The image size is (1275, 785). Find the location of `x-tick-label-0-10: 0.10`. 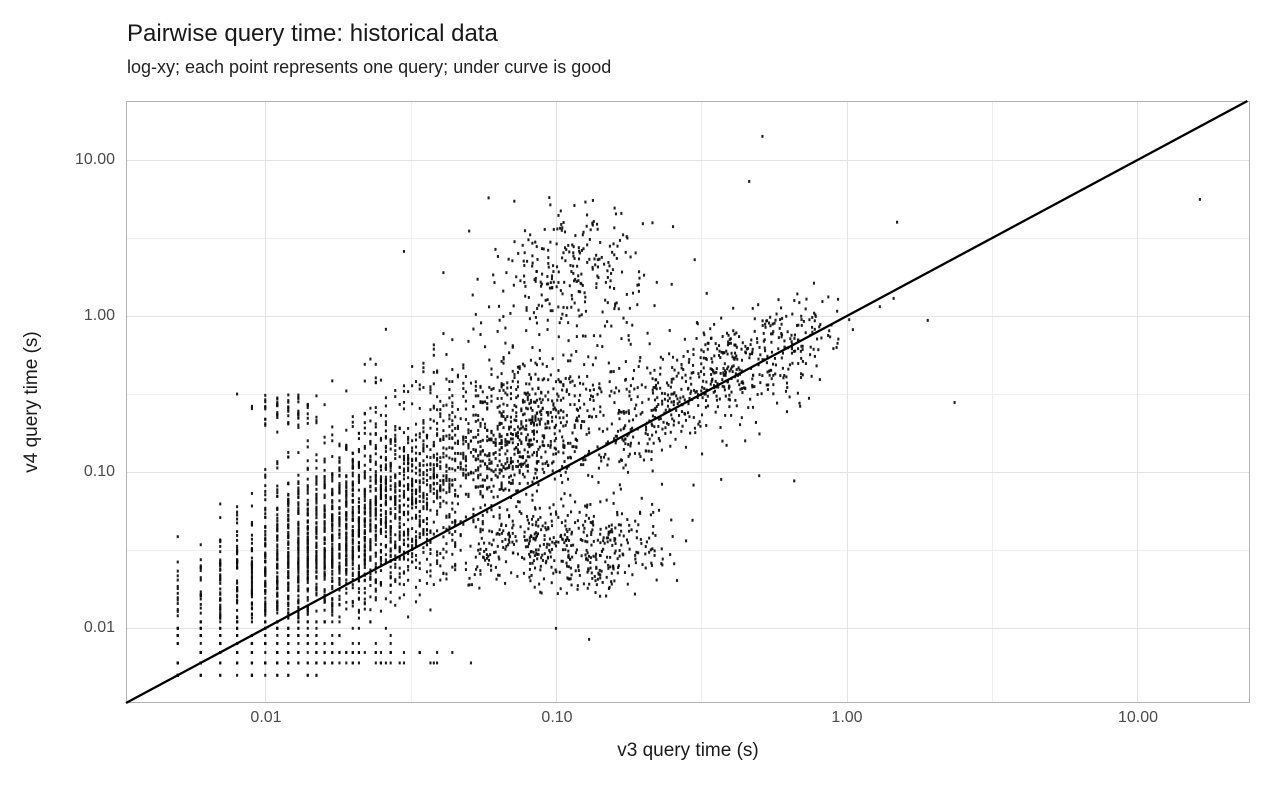

x-tick-label-0-10: 0.10 is located at coordinates (557, 717).